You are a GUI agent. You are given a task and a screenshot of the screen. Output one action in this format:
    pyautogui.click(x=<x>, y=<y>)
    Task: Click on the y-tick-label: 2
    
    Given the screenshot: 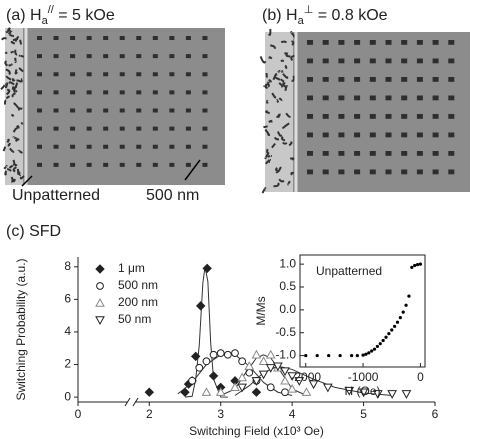 What is the action you would take?
    pyautogui.click(x=67, y=364)
    